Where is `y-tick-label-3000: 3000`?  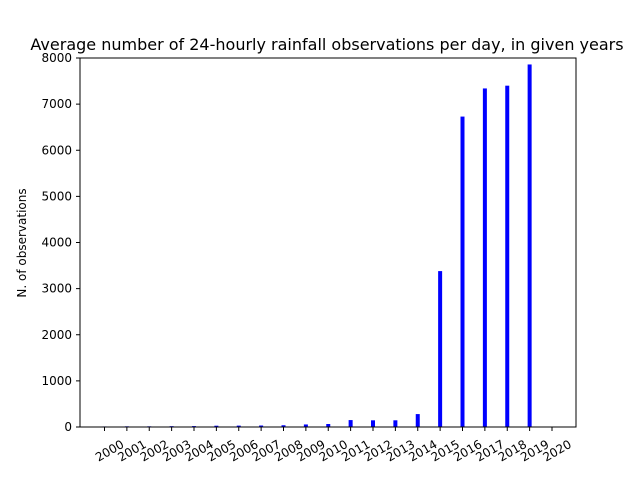
y-tick-label-3000: 3000 is located at coordinates (56, 289).